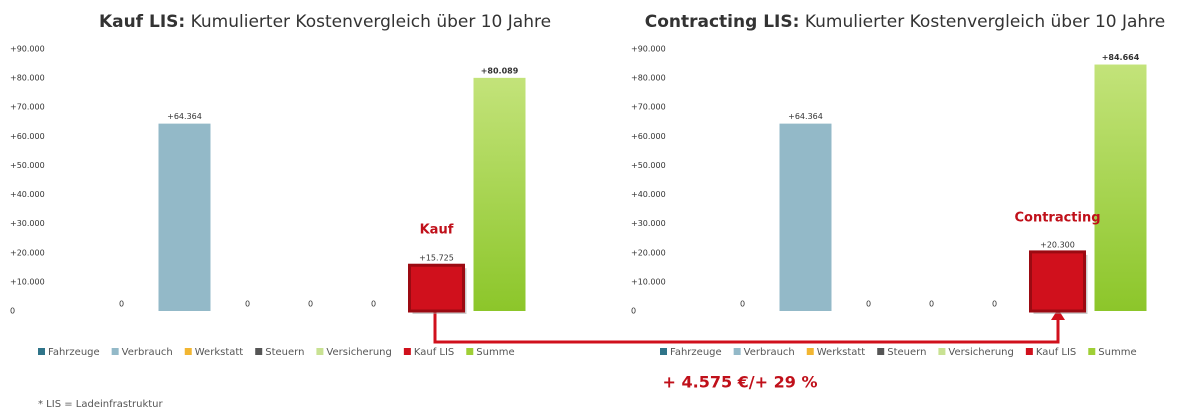 This screenshot has height=412, width=1186. What do you see at coordinates (436, 258) in the screenshot?
I see `value-label: +15.725` at bounding box center [436, 258].